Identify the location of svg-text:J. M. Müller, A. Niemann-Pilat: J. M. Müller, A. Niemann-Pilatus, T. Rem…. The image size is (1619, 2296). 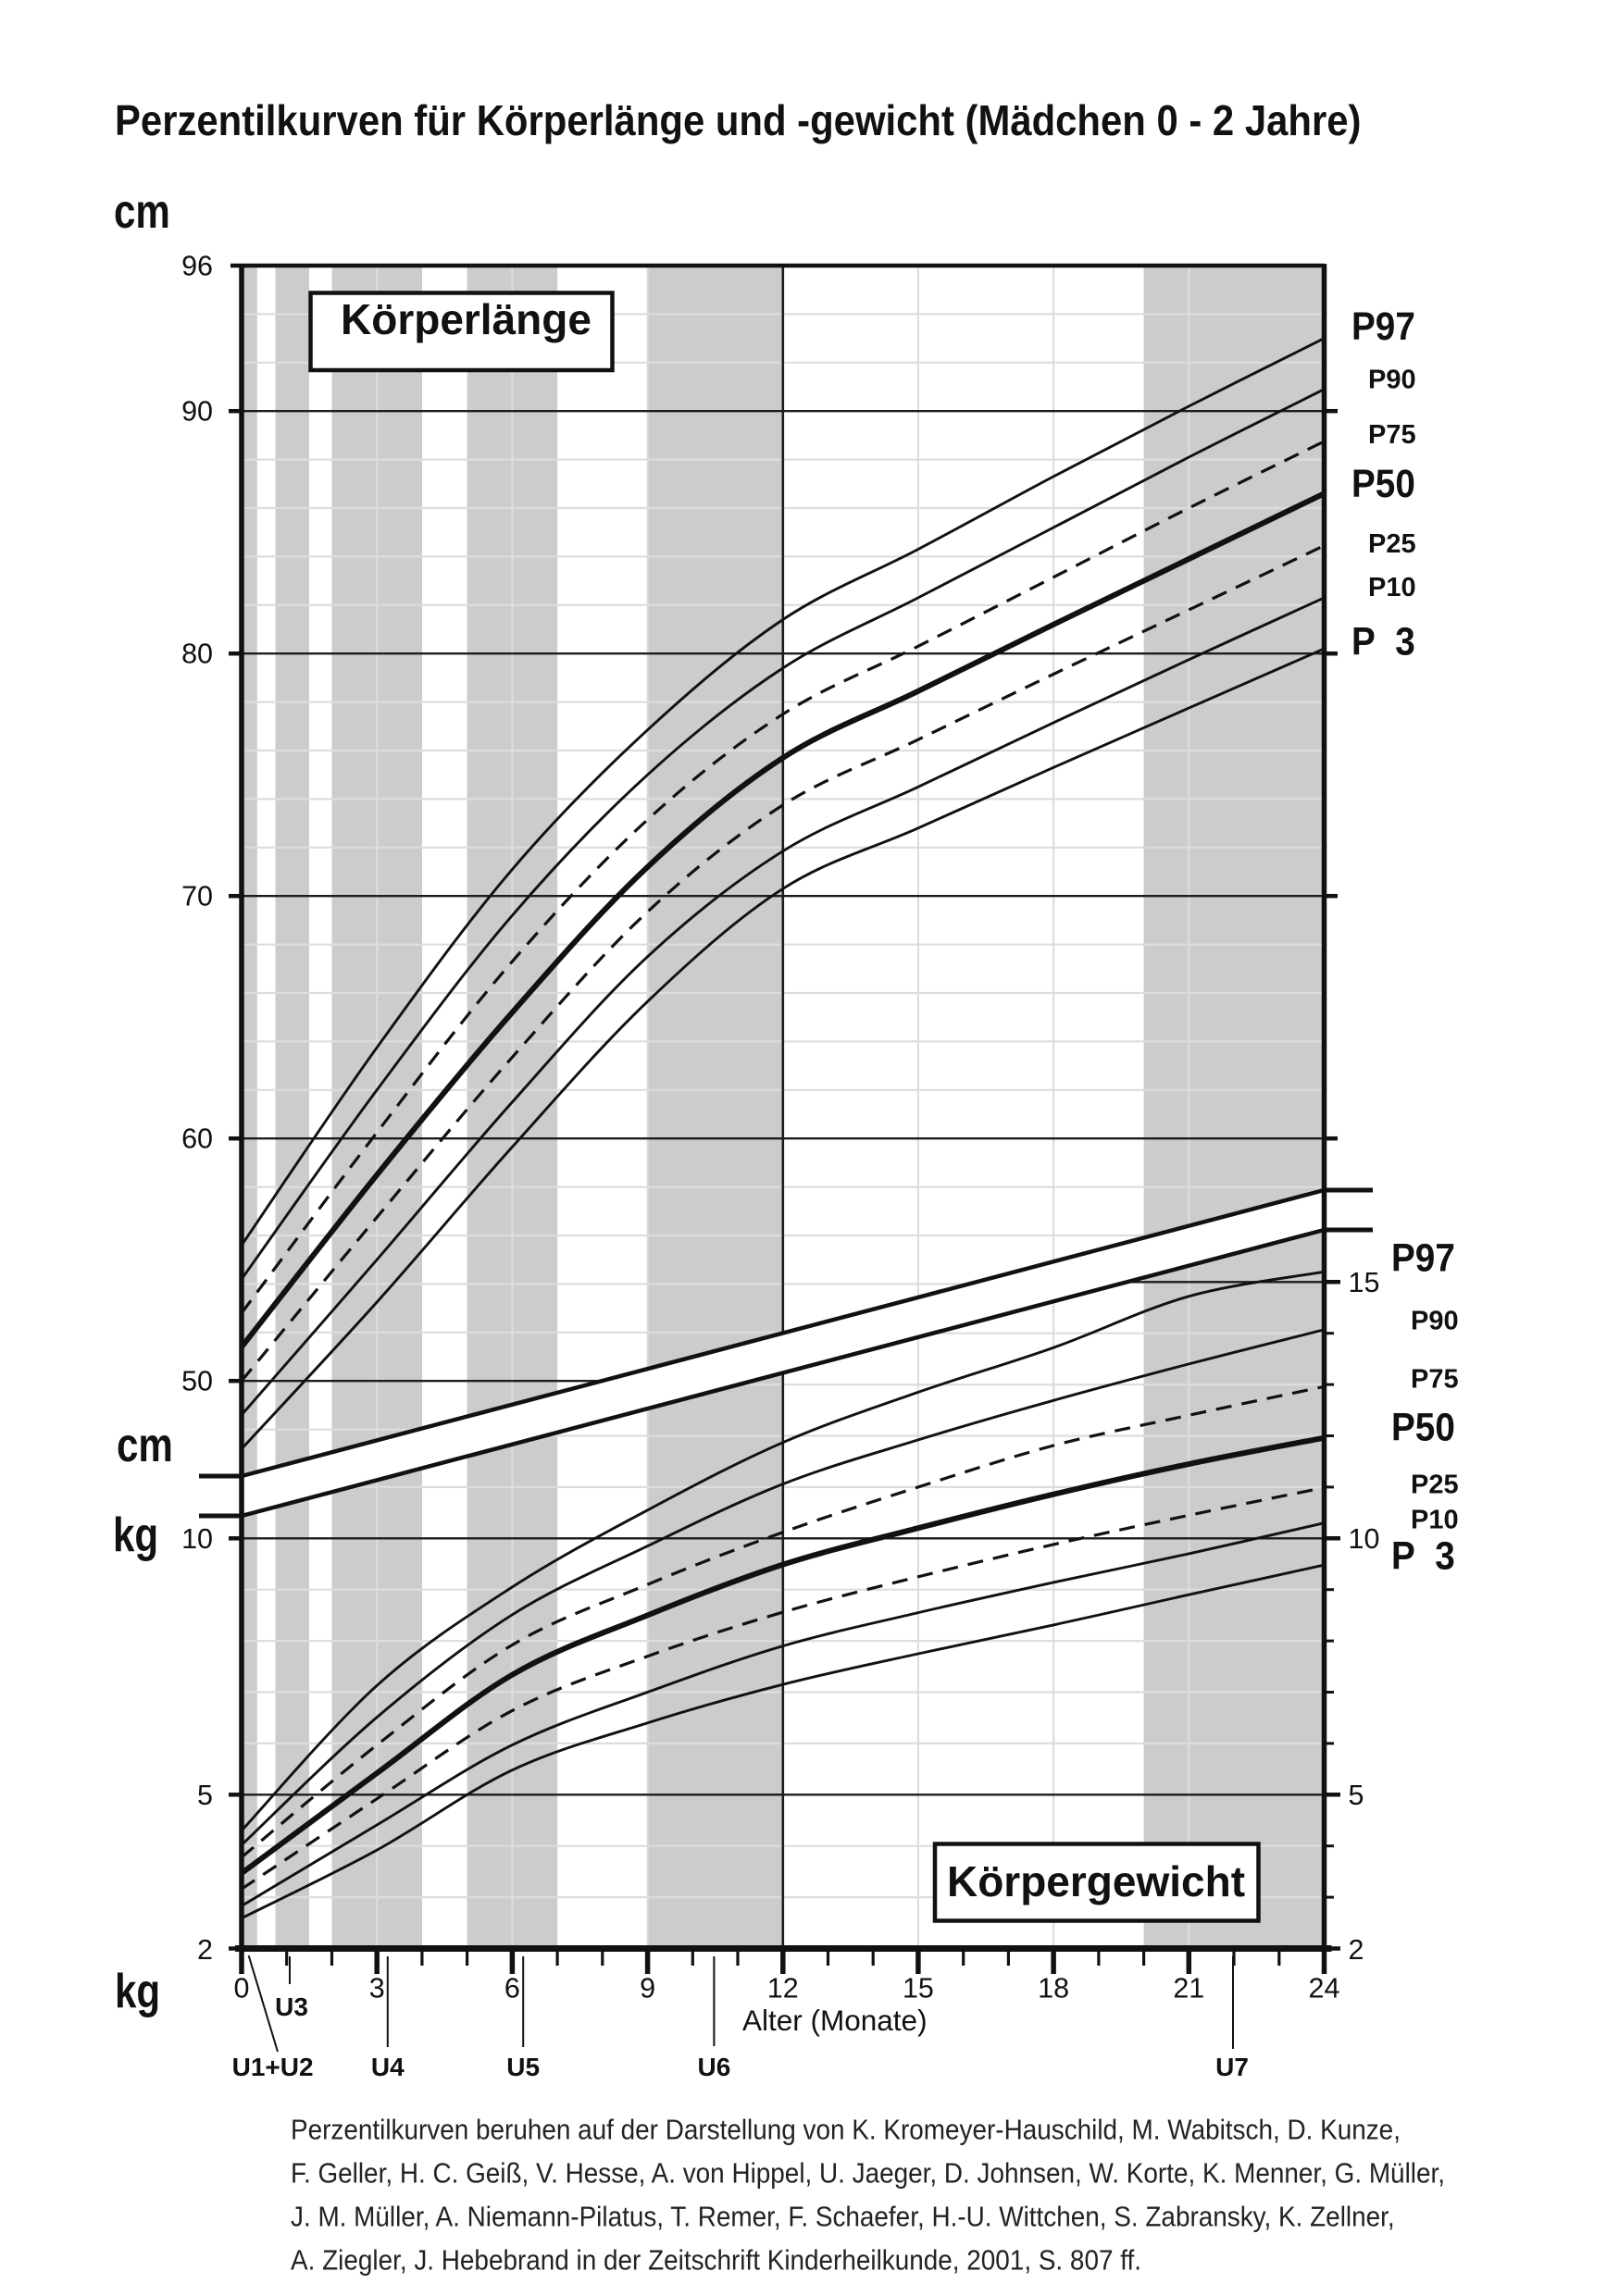
(843, 2217).